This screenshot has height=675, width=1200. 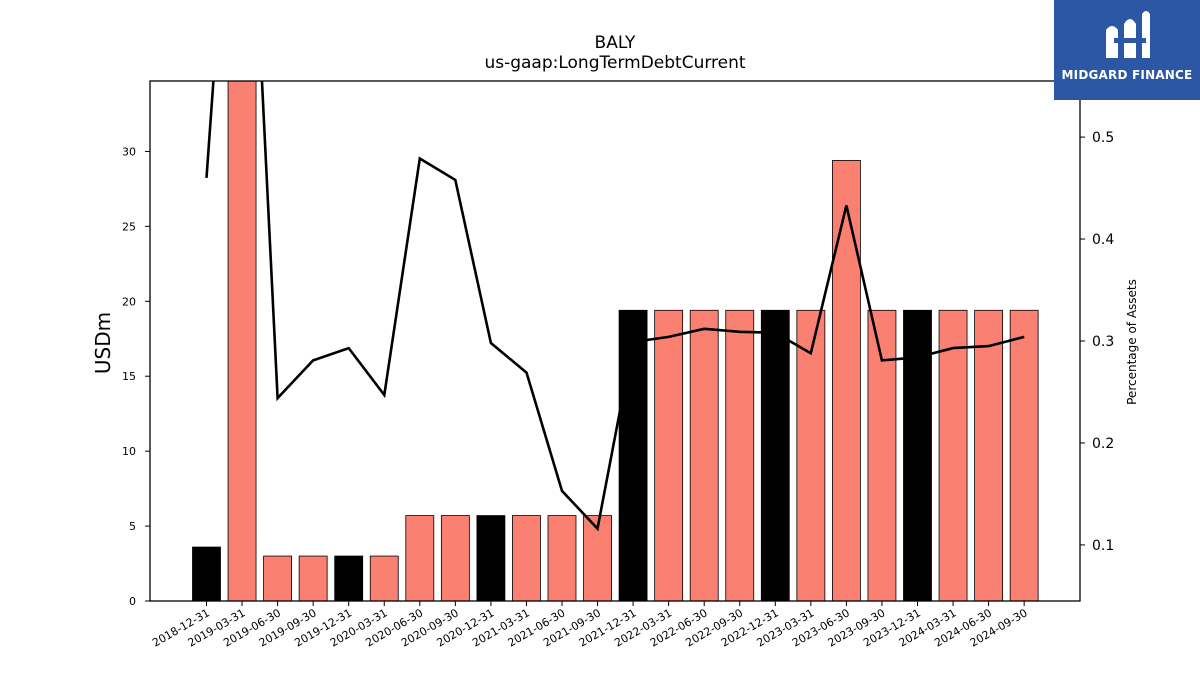 What do you see at coordinates (103, 343) in the screenshot?
I see `y-axis-label: USDm` at bounding box center [103, 343].